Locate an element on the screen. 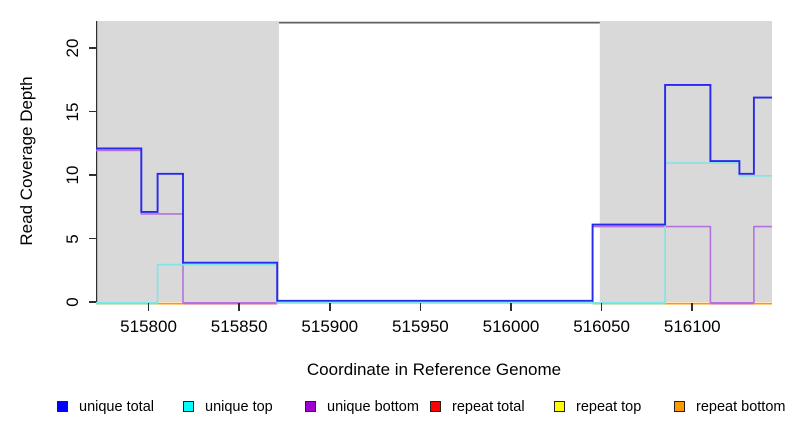  y-tick-label: 5 is located at coordinates (72, 238).